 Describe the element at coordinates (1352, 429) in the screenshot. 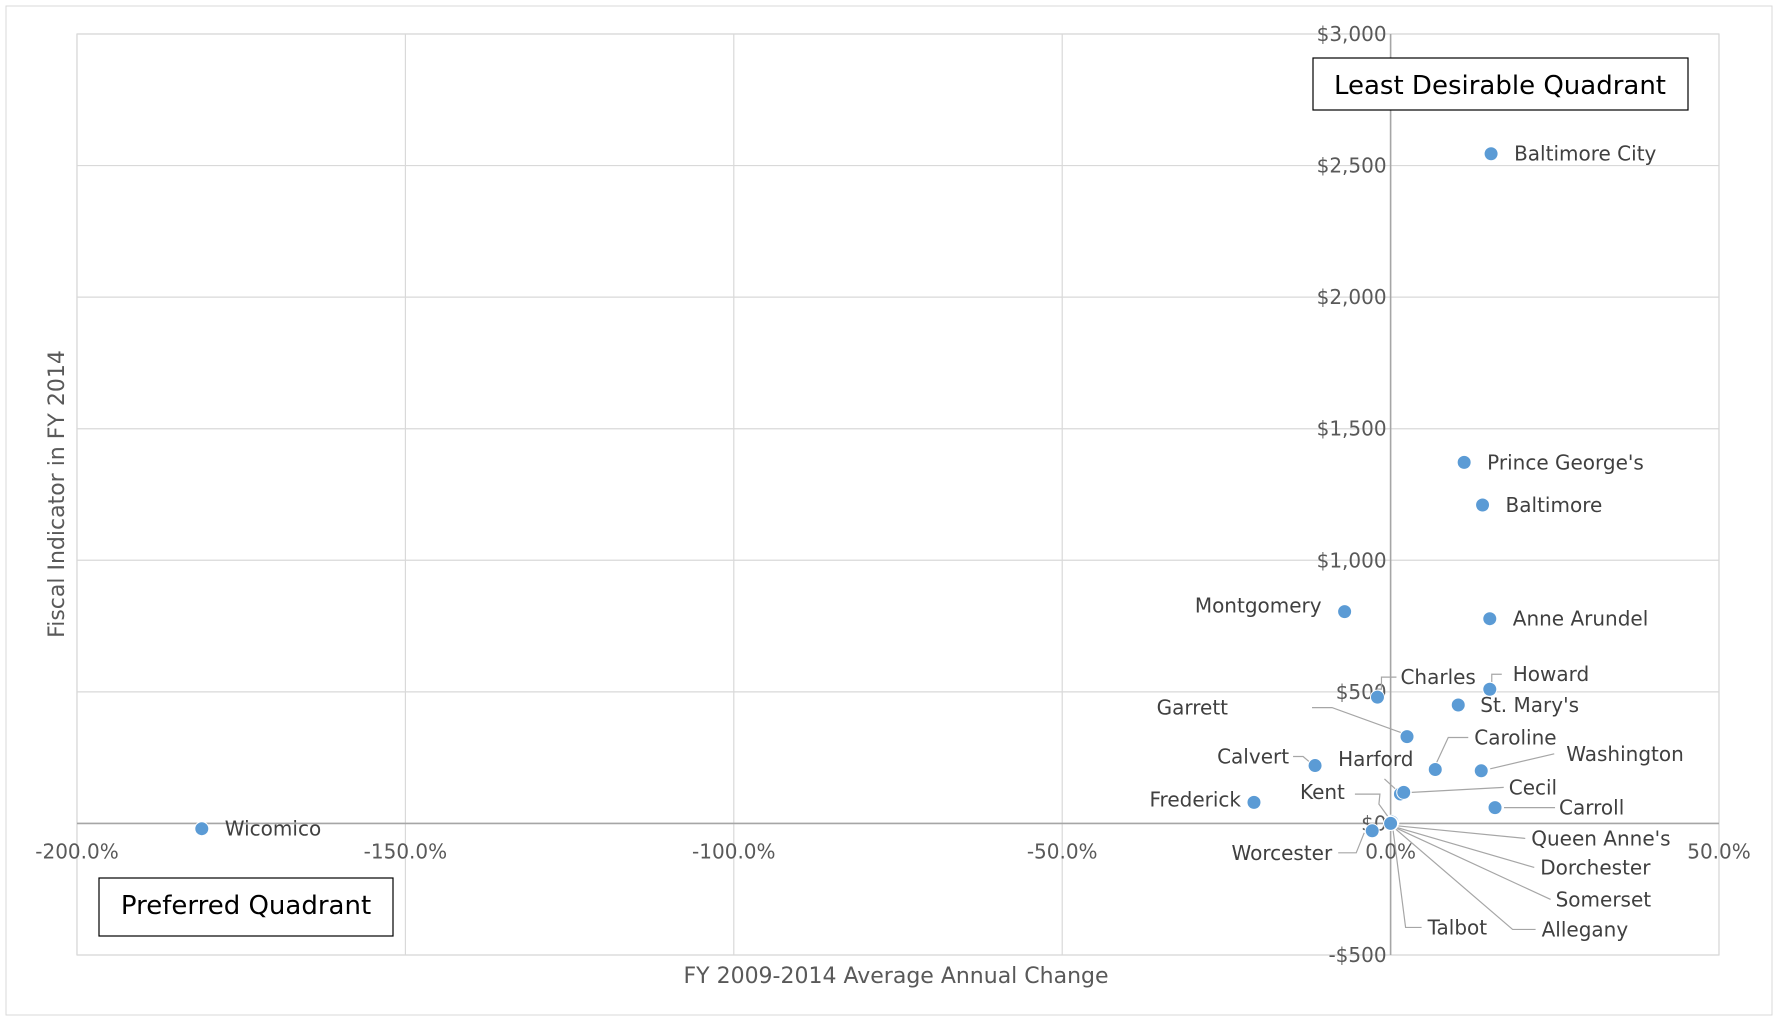

I see `y-tick-label: $1,500` at that location.